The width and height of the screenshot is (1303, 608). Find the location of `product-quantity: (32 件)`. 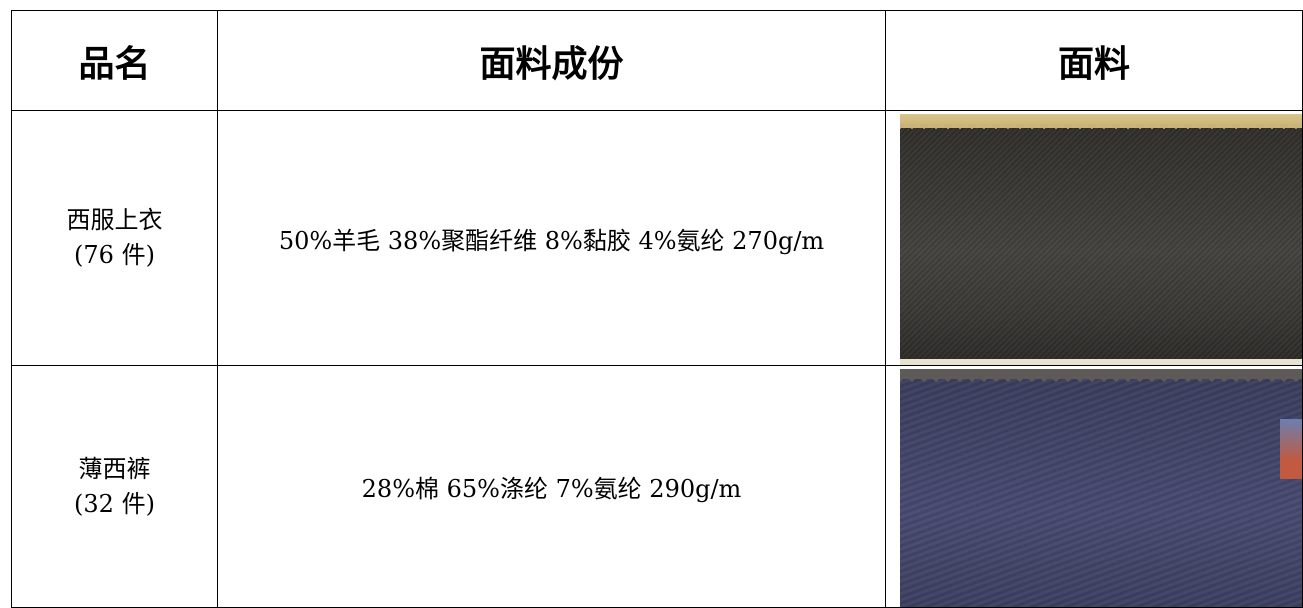

product-quantity: (32 件) is located at coordinates (114, 503).